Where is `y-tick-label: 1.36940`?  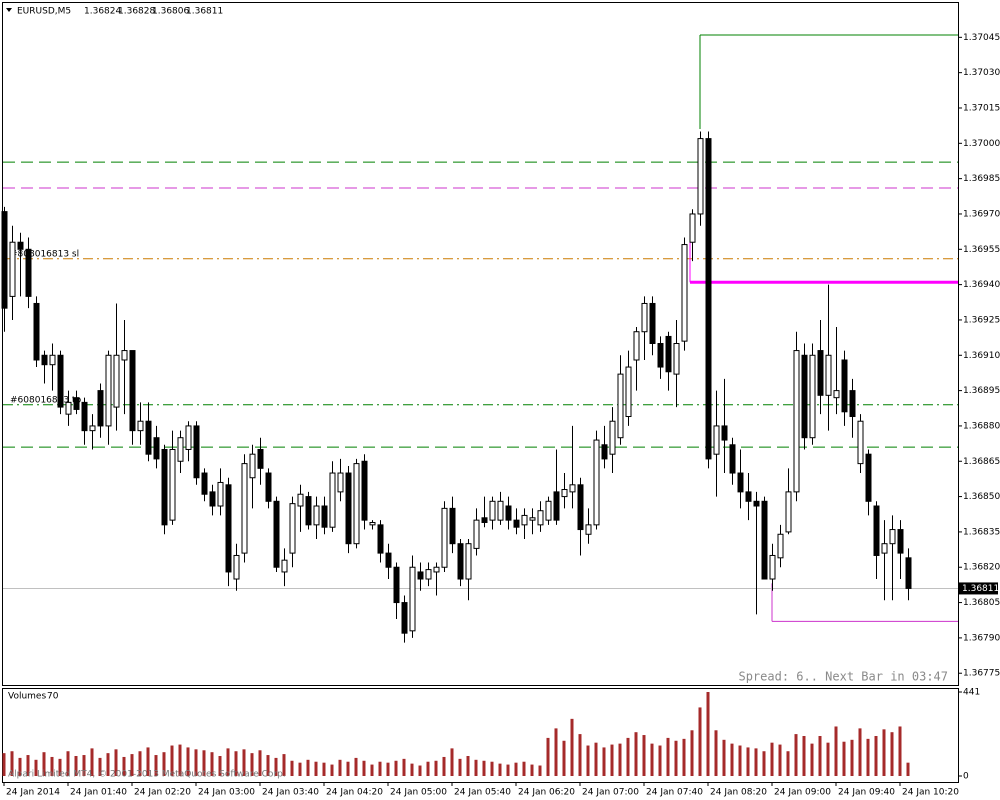 y-tick-label: 1.36940 is located at coordinates (981, 285).